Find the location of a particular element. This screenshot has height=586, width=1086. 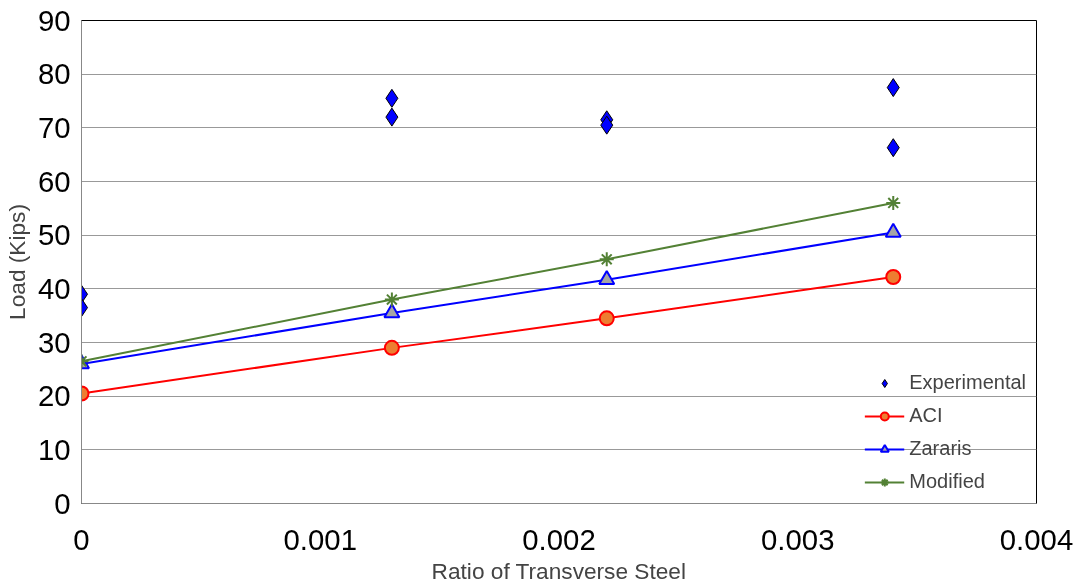

y-tick-label: 30 is located at coordinates (54, 342).